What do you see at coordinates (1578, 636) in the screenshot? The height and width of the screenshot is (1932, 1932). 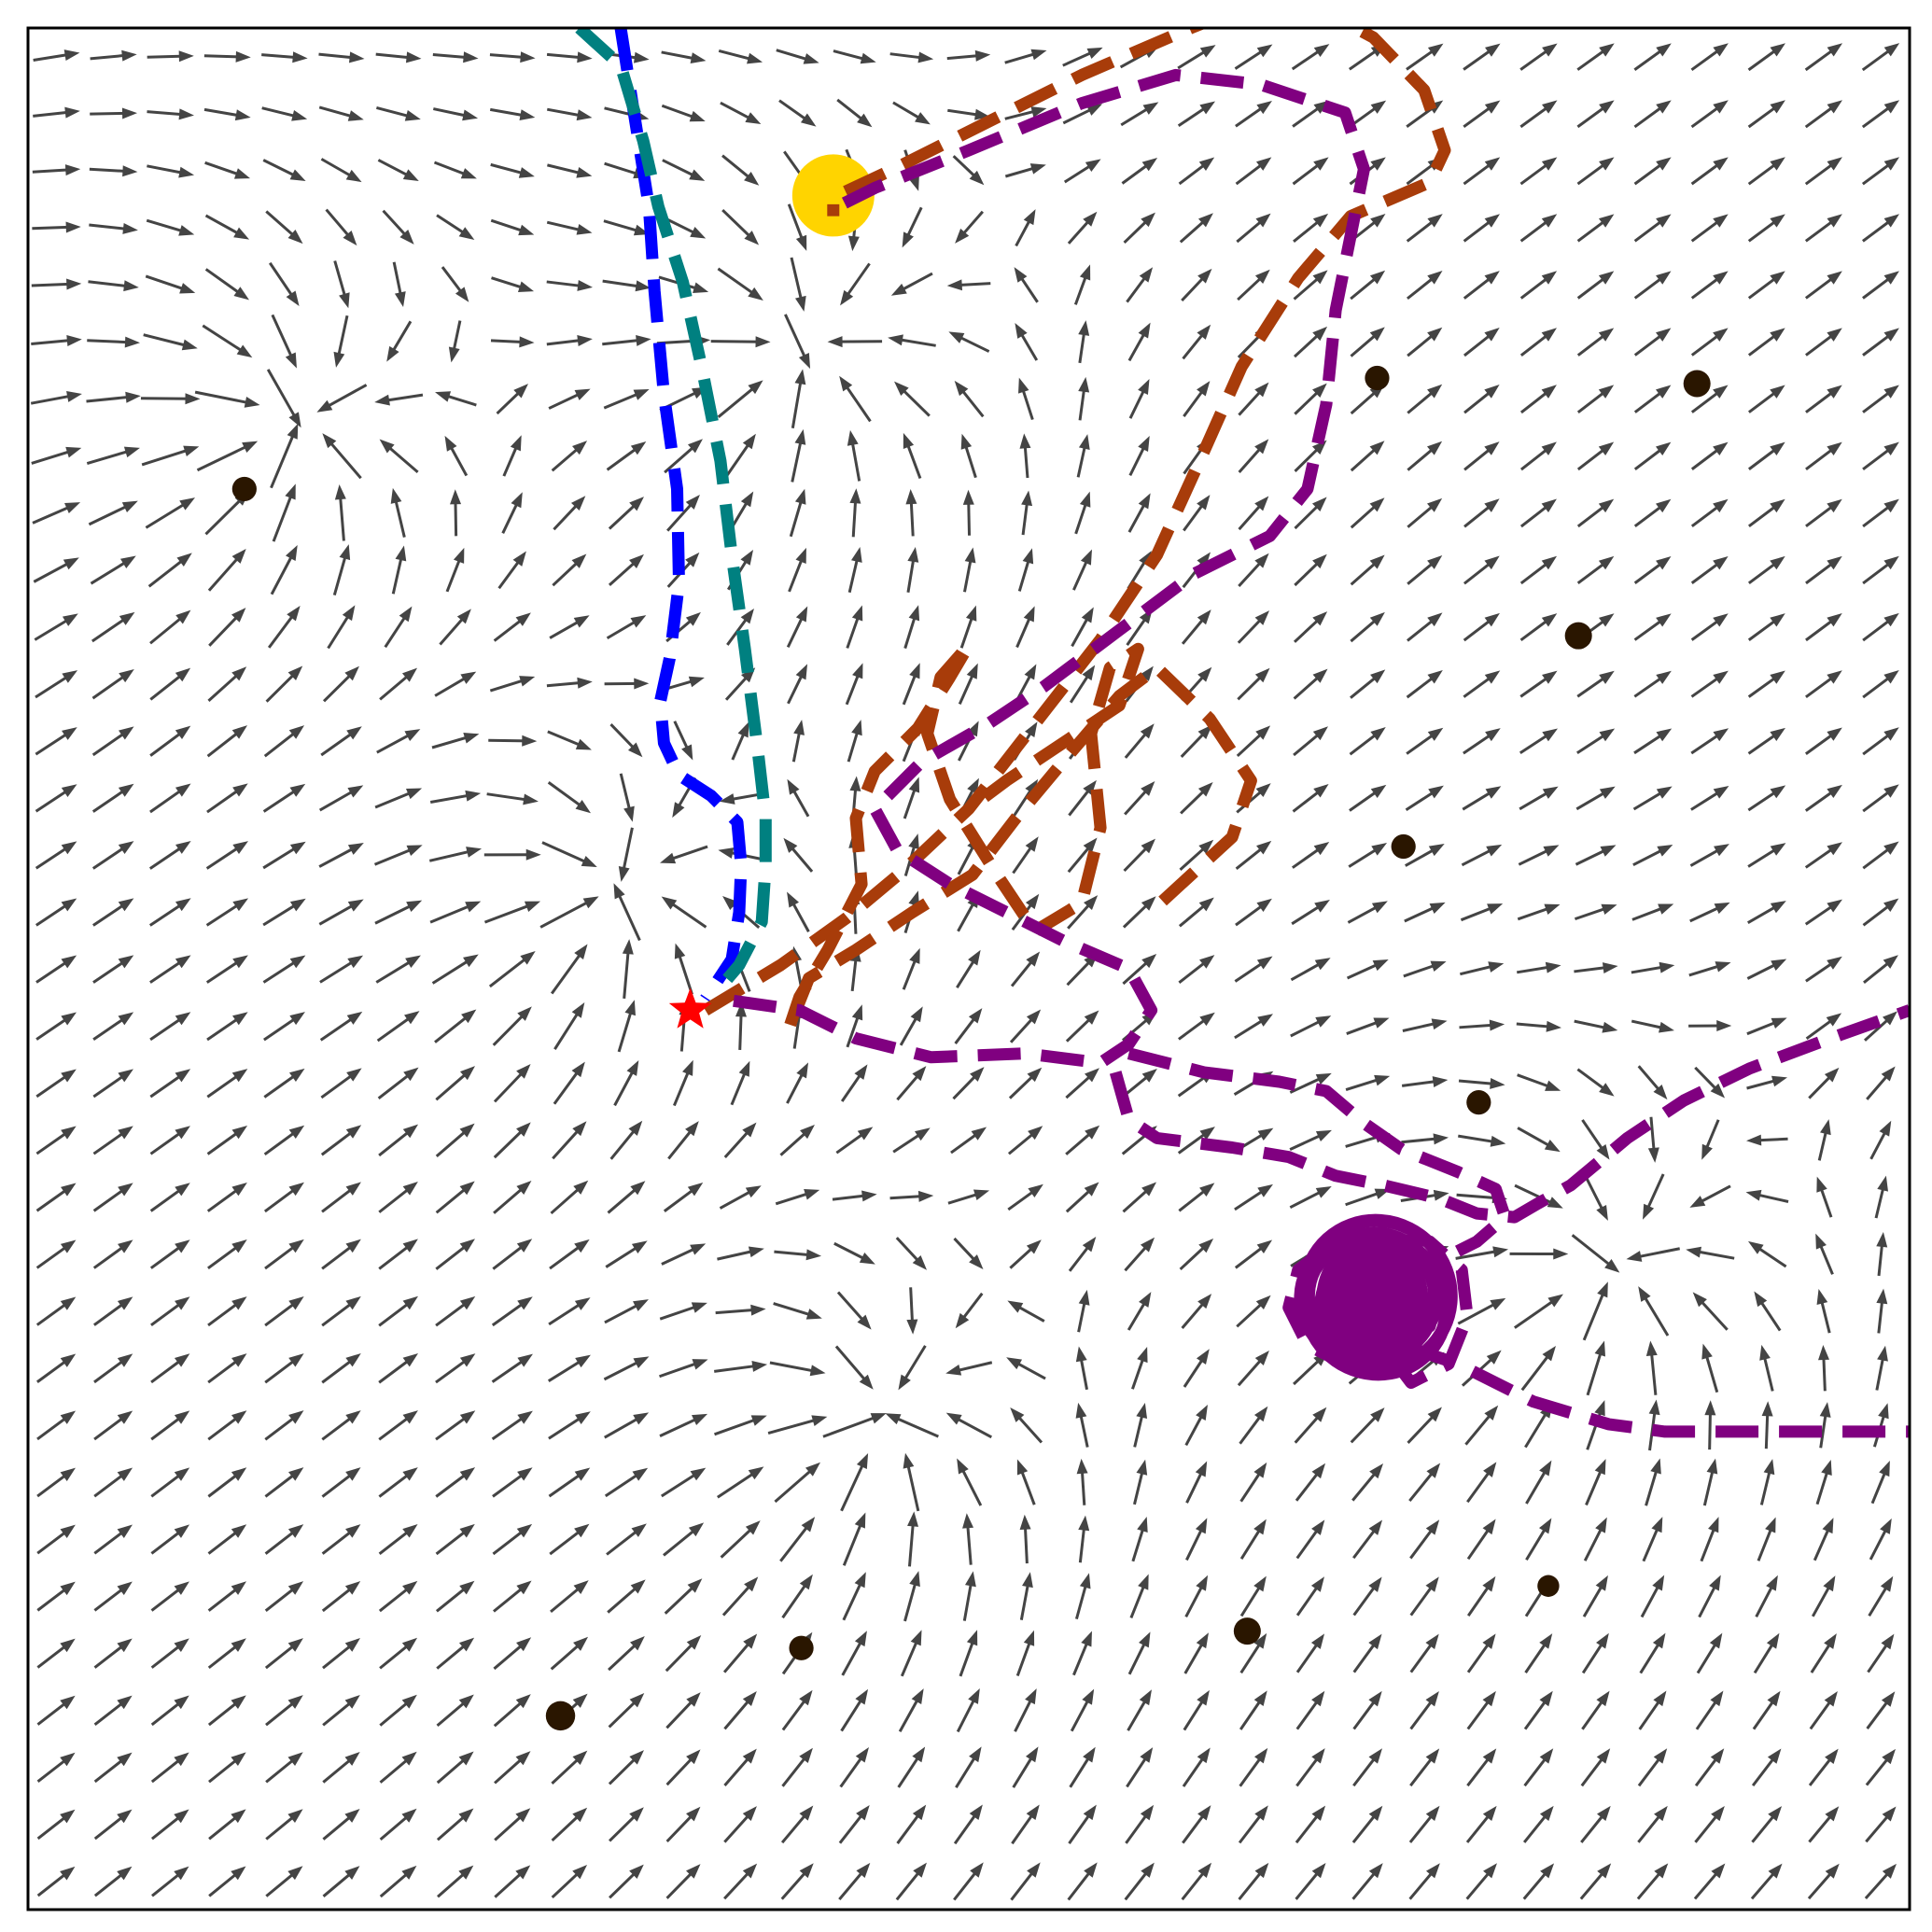 I see `obstacle-dot` at bounding box center [1578, 636].